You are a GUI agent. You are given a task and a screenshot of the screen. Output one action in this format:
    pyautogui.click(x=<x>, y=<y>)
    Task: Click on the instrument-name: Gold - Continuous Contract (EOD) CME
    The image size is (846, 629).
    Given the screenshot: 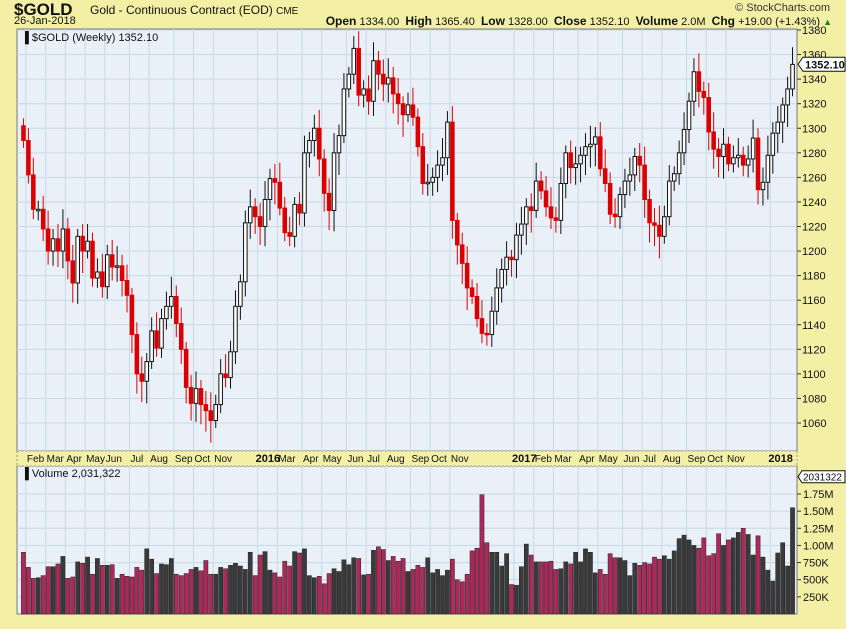 What is the action you would take?
    pyautogui.click(x=194, y=10)
    